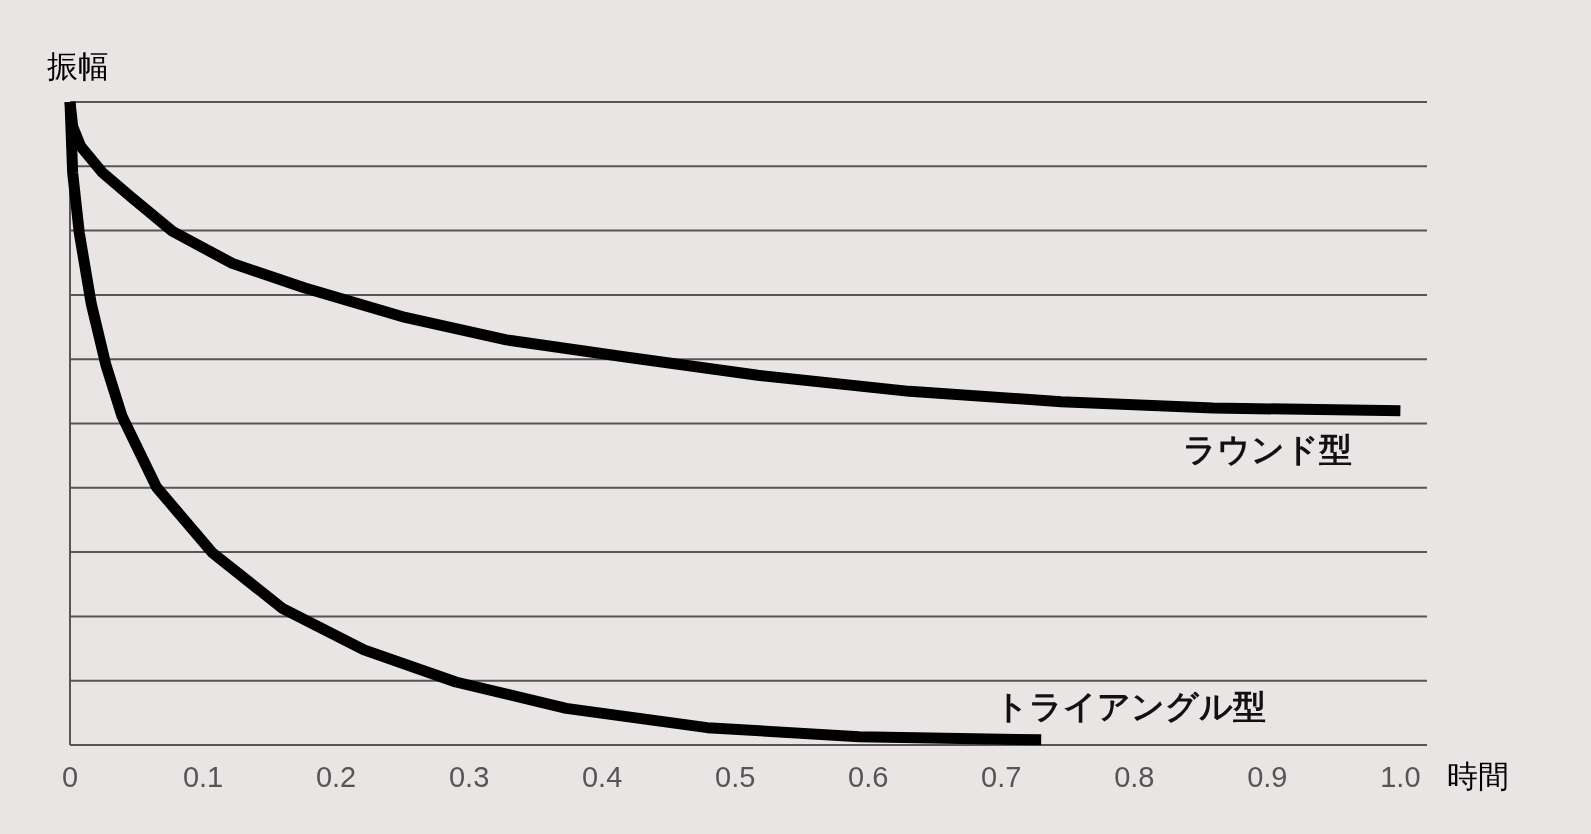  What do you see at coordinates (1478, 776) in the screenshot?
I see `x-axis-title: 時間` at bounding box center [1478, 776].